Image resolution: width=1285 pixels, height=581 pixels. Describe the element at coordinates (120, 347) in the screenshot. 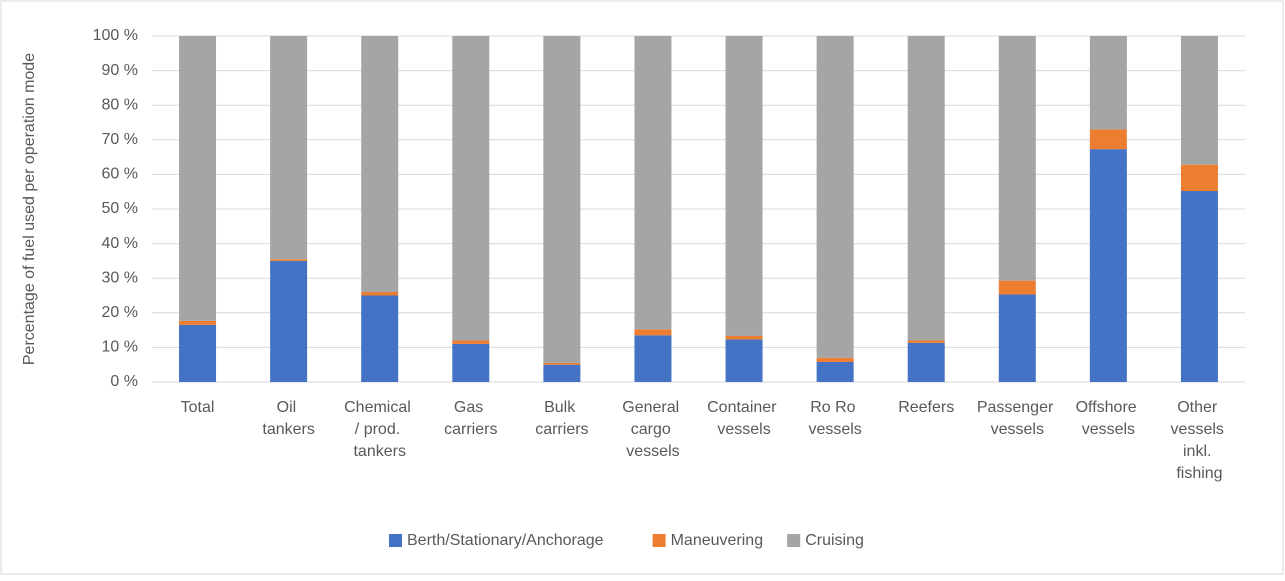

I see `y-tick-label: 10 %` at that location.